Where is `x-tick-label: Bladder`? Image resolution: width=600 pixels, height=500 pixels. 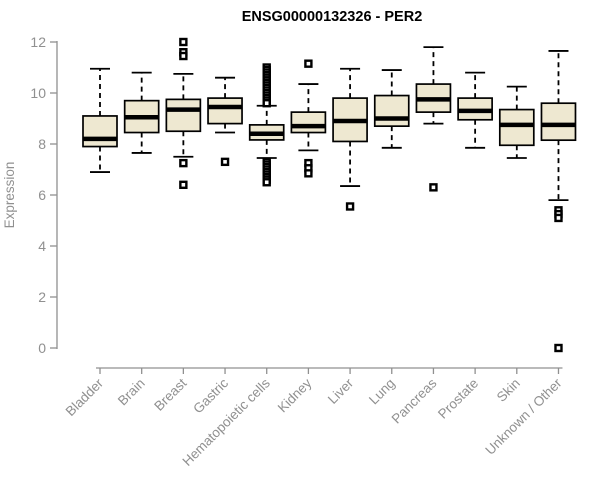 x-tick-label: Bladder is located at coordinates (85, 397).